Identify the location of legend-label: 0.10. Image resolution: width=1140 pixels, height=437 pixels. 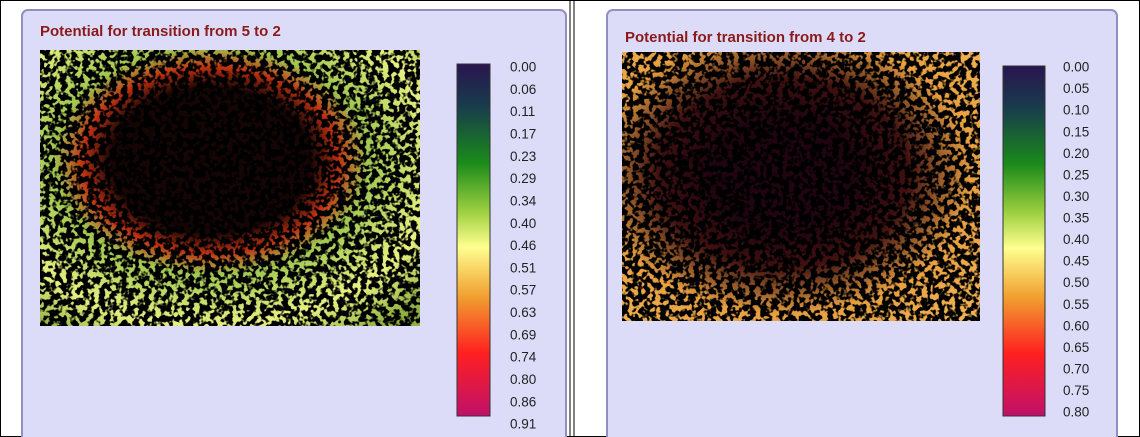
(1076, 110).